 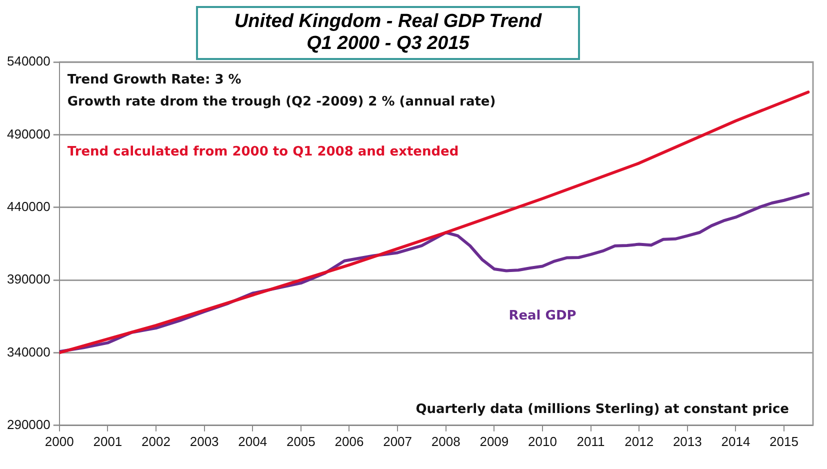 I want to click on chart-subtitle: Q1 2000 - Q3 2015, so click(x=388, y=44).